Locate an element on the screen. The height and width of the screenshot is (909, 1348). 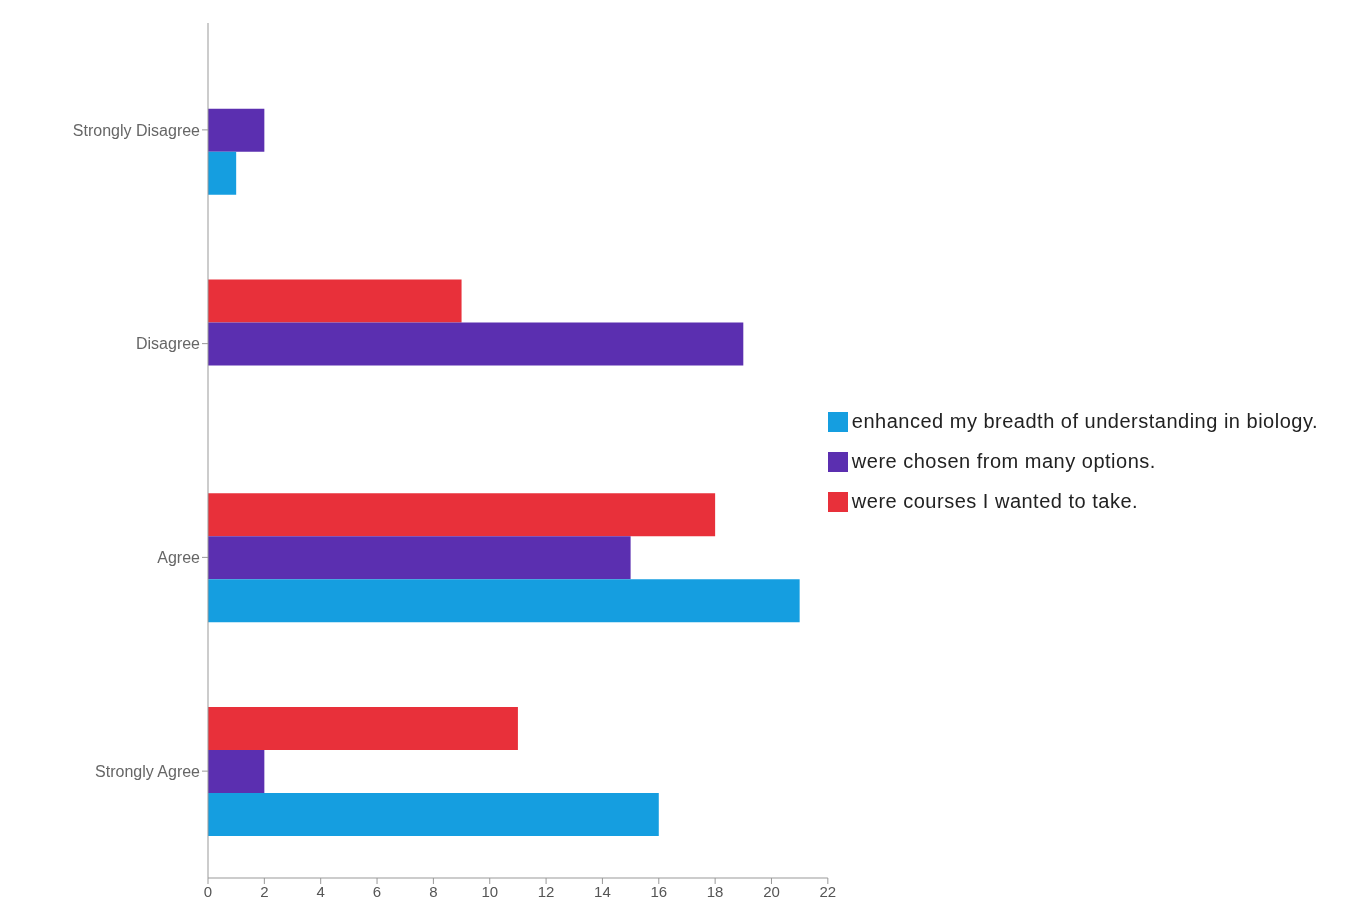
x-tick-label: 6 is located at coordinates (377, 891).